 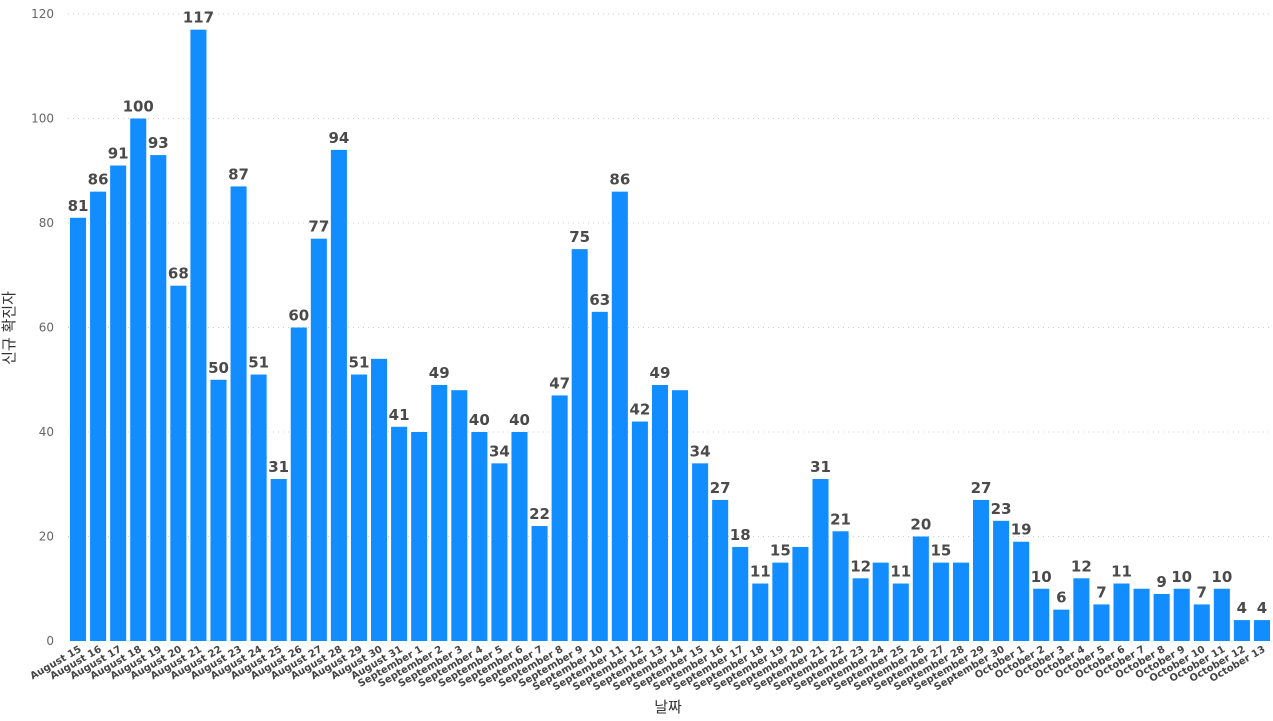 What do you see at coordinates (1001, 509) in the screenshot?
I see `data-label: 23` at bounding box center [1001, 509].